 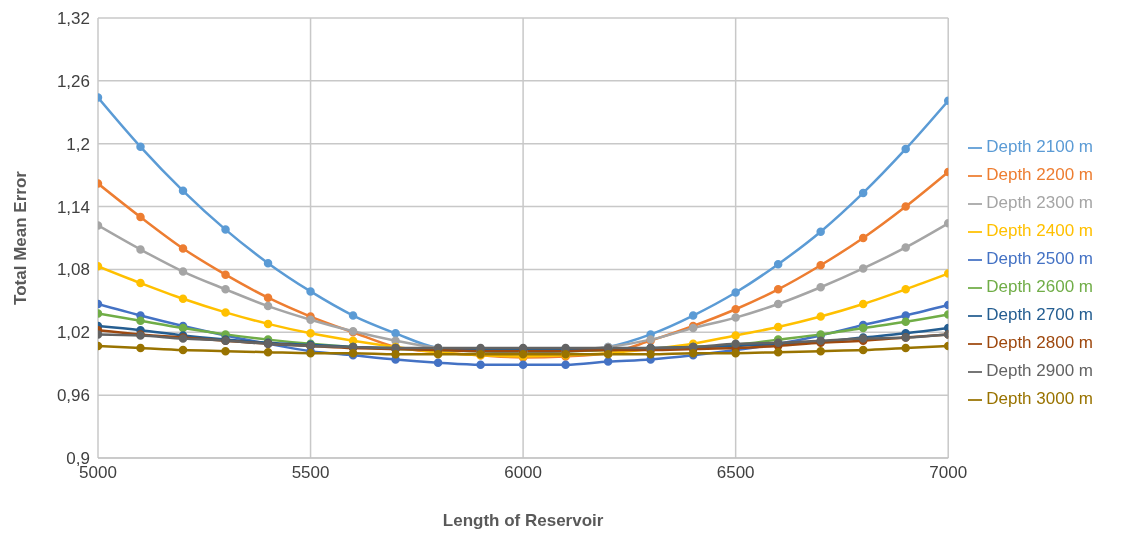 What do you see at coordinates (73, 396) in the screenshot?
I see `y-tick-label: 0,96` at bounding box center [73, 396].